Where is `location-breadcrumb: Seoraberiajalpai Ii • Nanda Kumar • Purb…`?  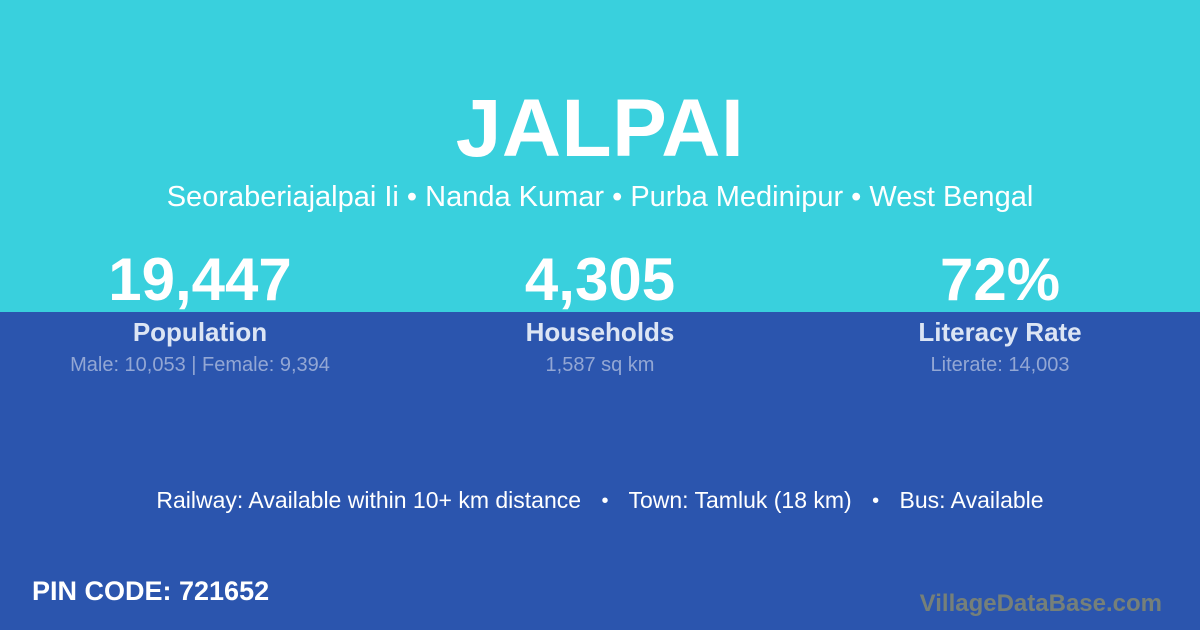
location-breadcrumb: Seoraberiajalpai Ii • Nanda Kumar • Purb… is located at coordinates (600, 197).